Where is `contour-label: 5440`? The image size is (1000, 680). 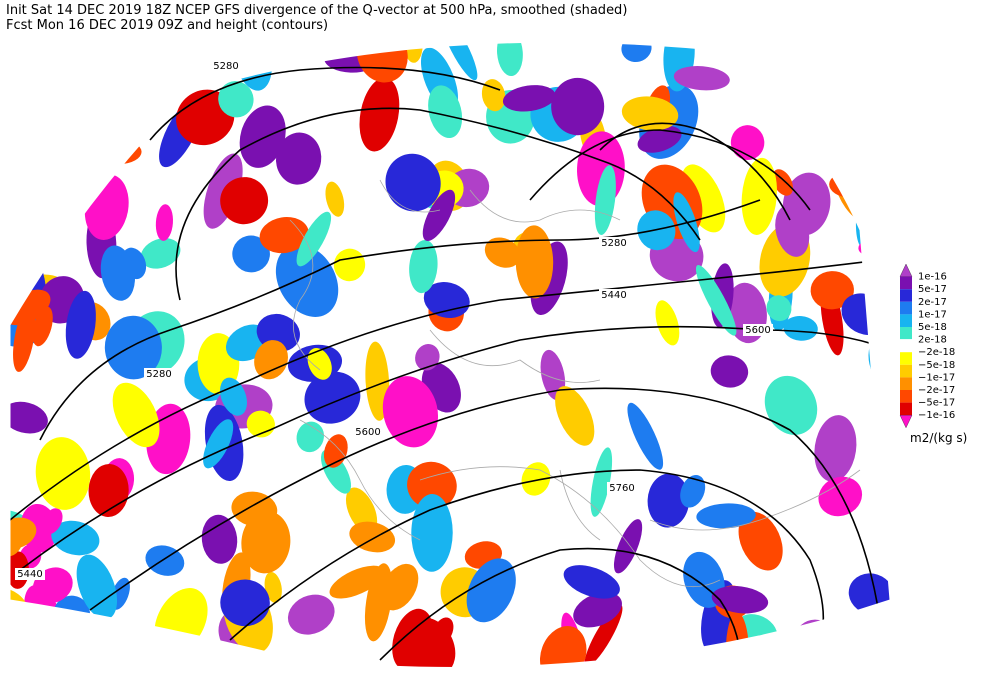 contour-label: 5440 is located at coordinates (613, 295).